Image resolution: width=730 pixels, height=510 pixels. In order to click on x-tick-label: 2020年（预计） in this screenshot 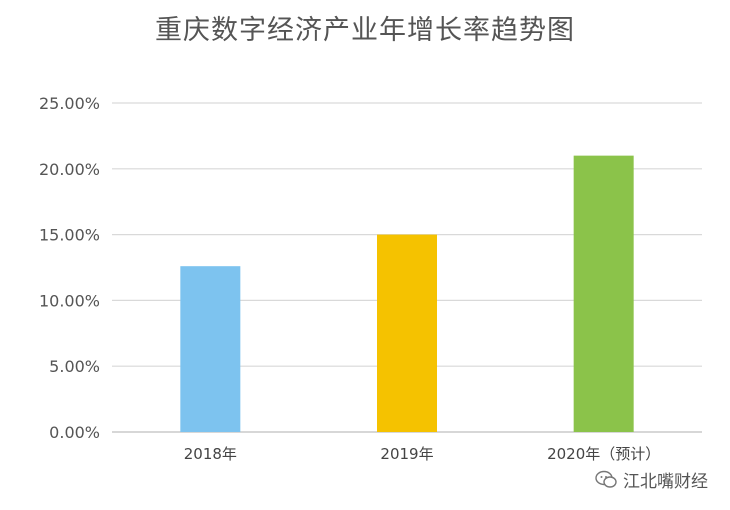, I will do `click(603, 454)`.